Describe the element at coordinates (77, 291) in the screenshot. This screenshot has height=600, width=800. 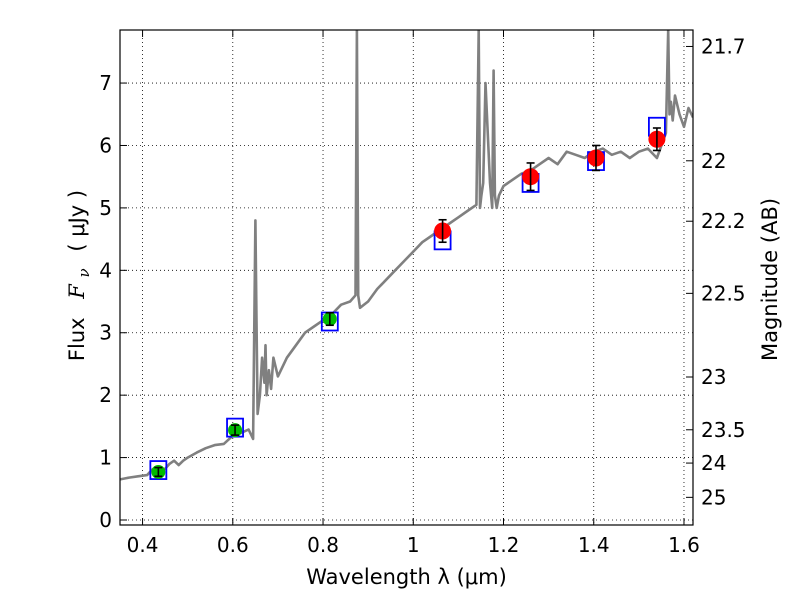
I see `y-axis-title-symbol: F` at that location.